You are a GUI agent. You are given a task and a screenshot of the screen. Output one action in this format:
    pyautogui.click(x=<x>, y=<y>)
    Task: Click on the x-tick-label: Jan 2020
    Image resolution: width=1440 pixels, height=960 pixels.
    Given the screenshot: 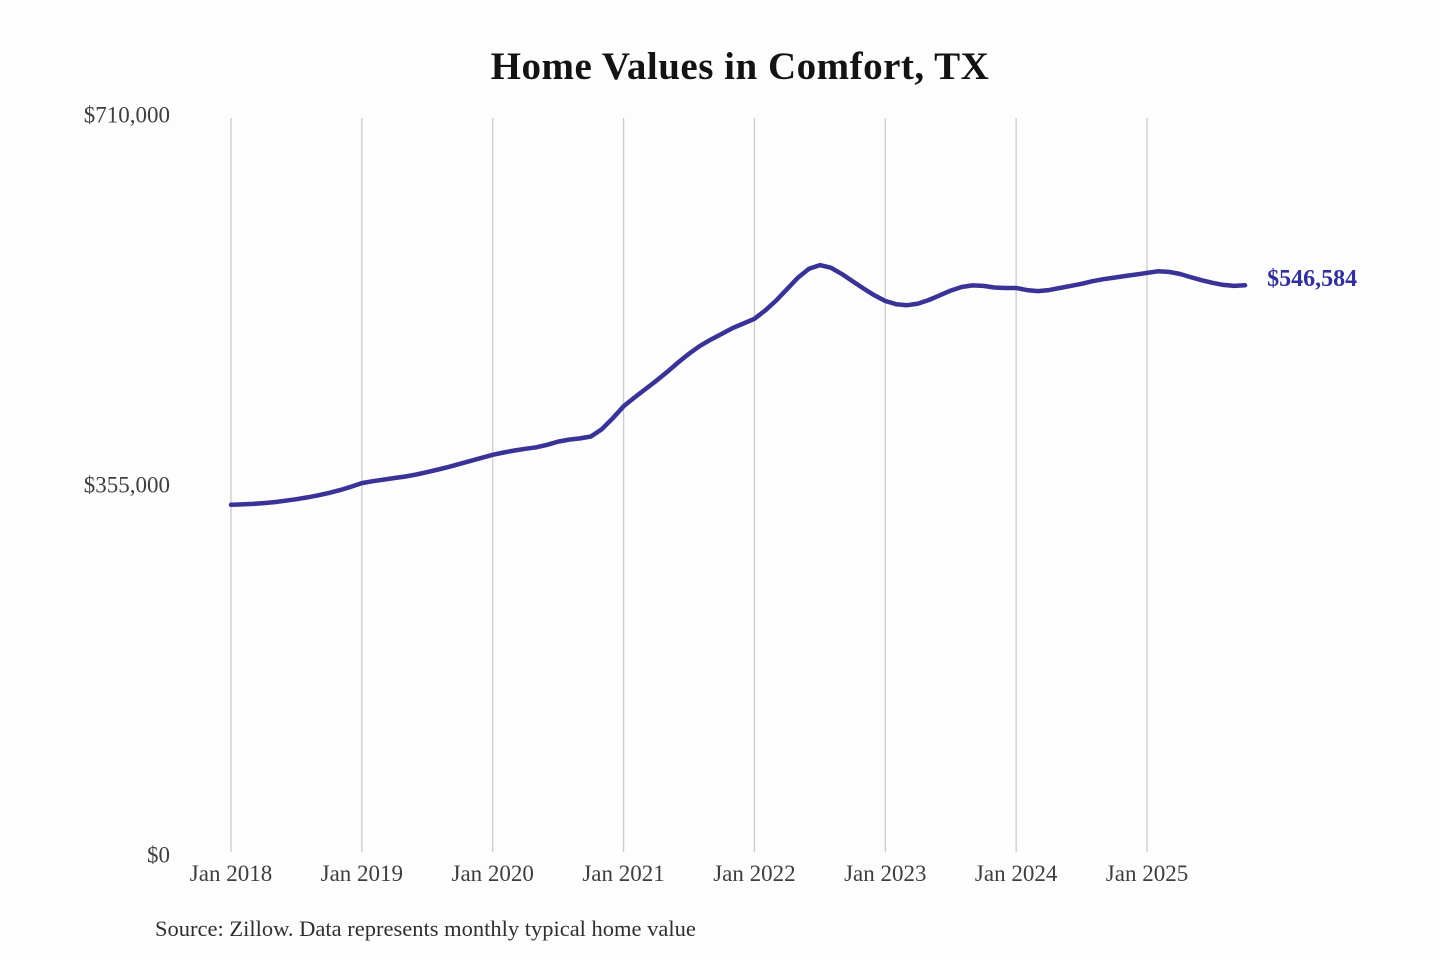 What is the action you would take?
    pyautogui.click(x=493, y=873)
    